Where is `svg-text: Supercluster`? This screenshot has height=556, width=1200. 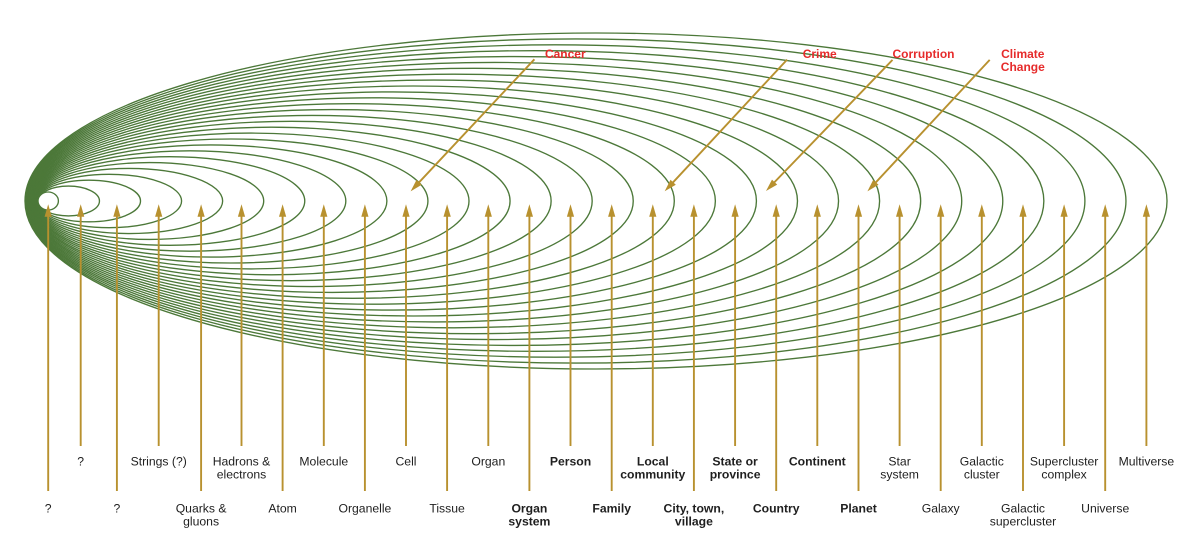
svg-text: Supercluster is located at coordinates (1064, 462).